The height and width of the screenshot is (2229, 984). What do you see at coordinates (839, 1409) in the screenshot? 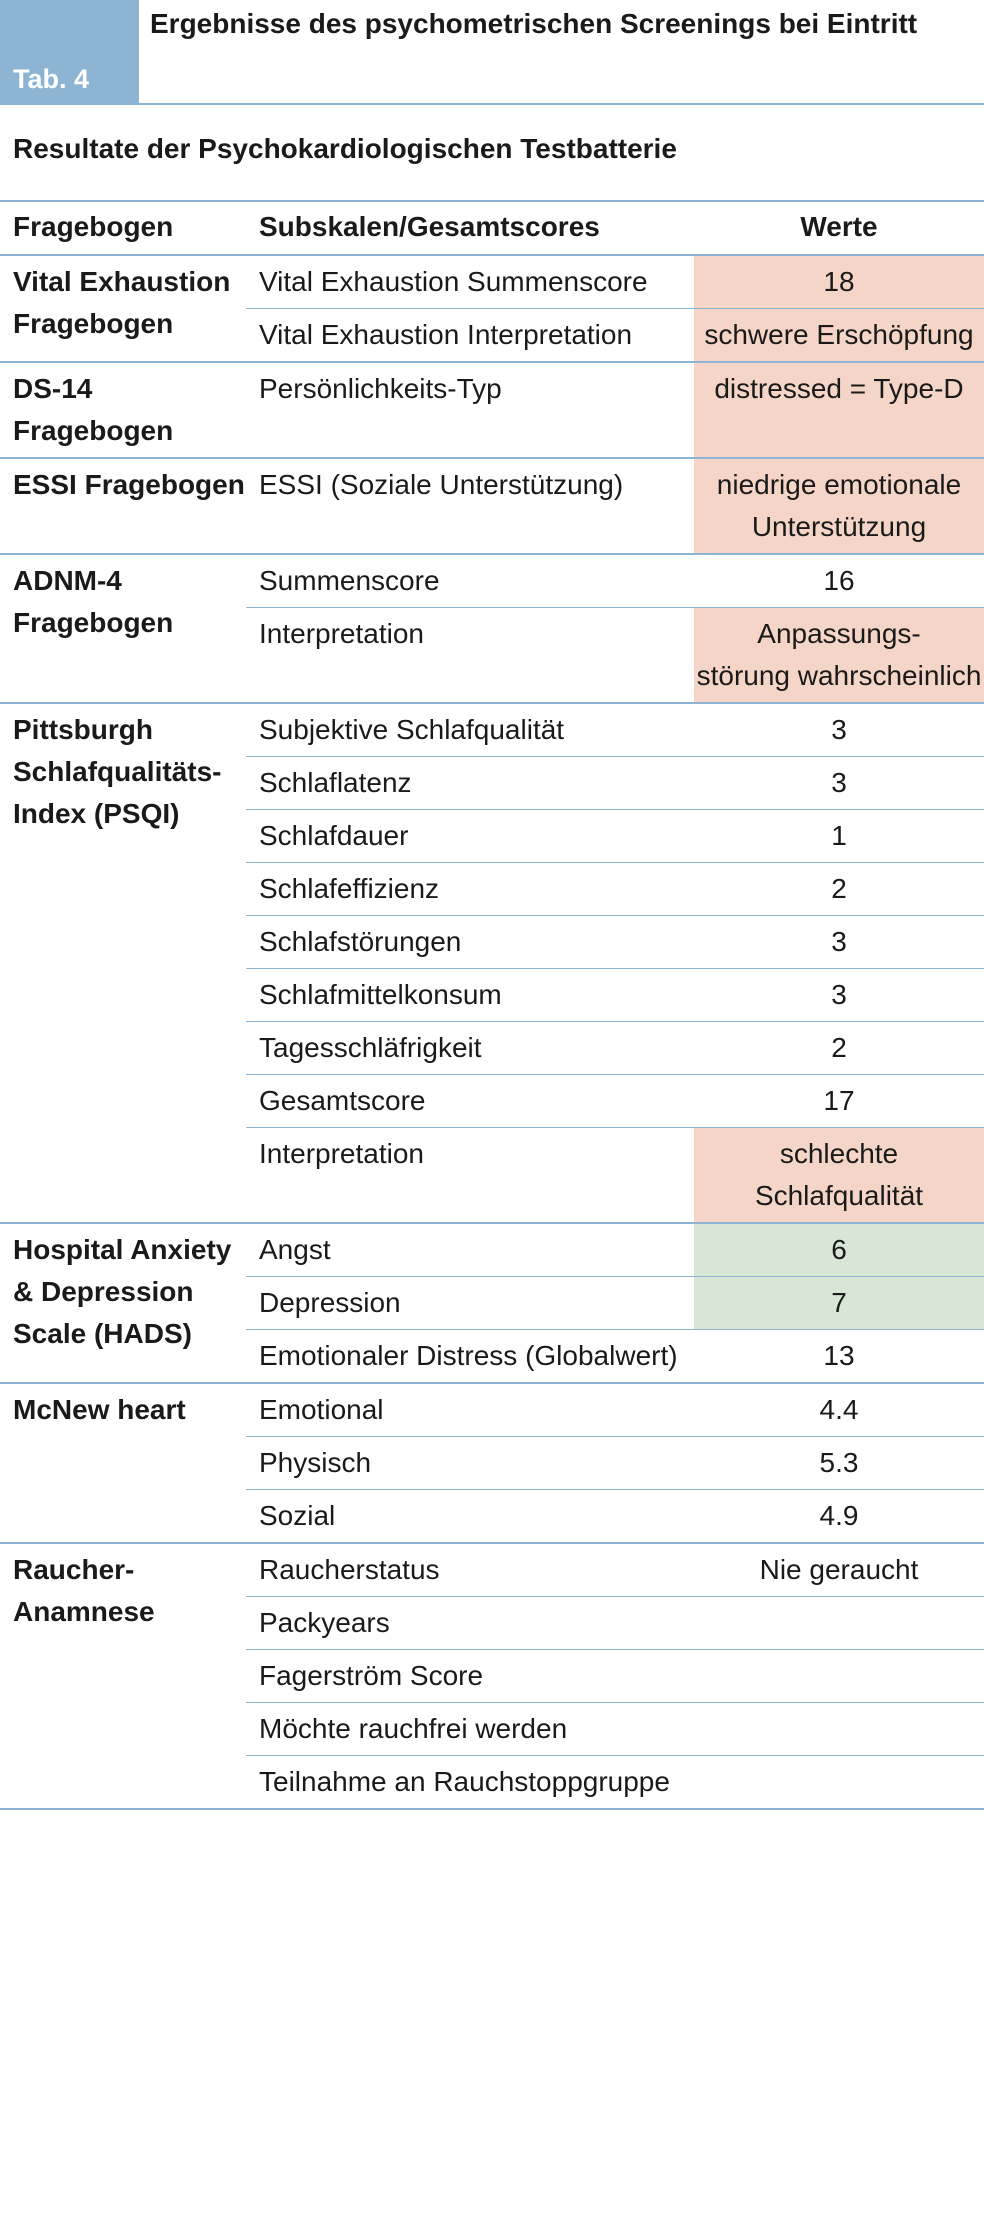
I see `value-cell: 4.4` at bounding box center [839, 1409].